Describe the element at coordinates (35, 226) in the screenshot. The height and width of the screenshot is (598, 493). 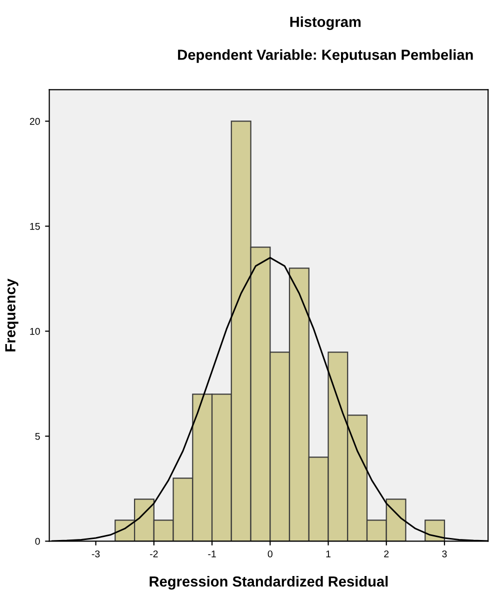
I see `y-tick-label: 15` at that location.